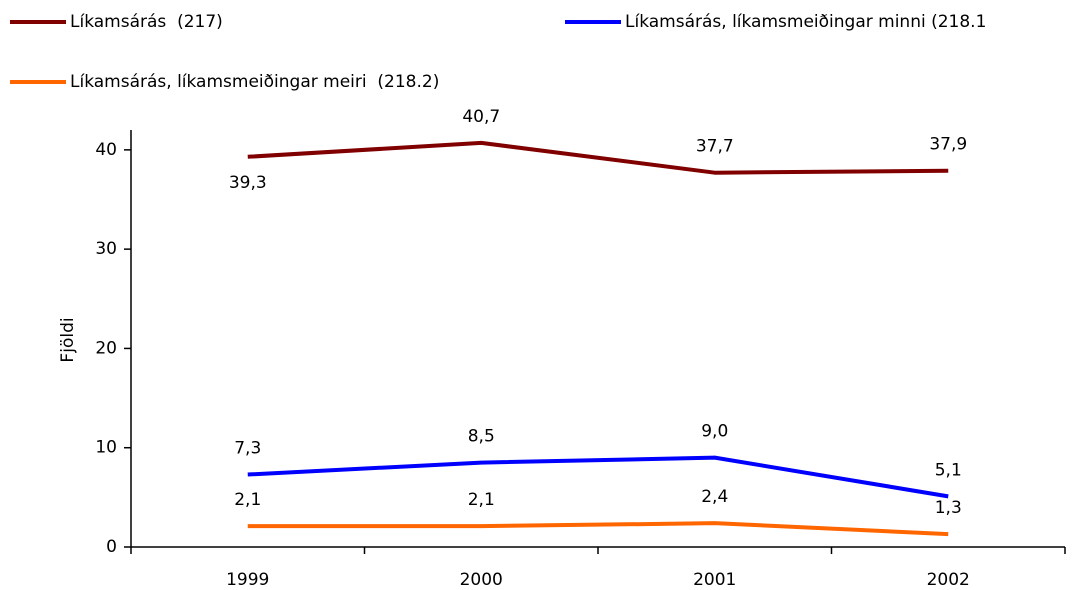 The image size is (1082, 590). What do you see at coordinates (68, 339) in the screenshot?
I see `y-axis-label: Fjöldi` at bounding box center [68, 339].